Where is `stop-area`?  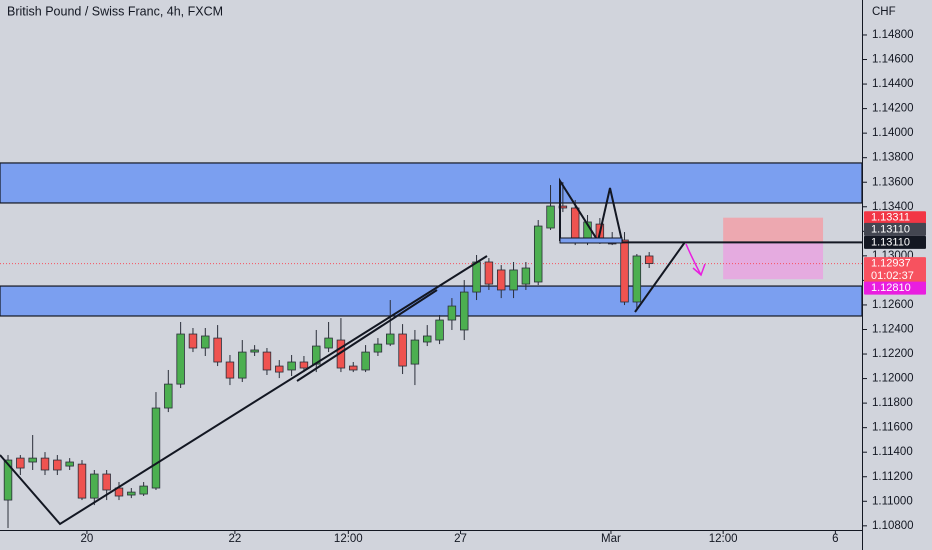 stop-area is located at coordinates (773, 230).